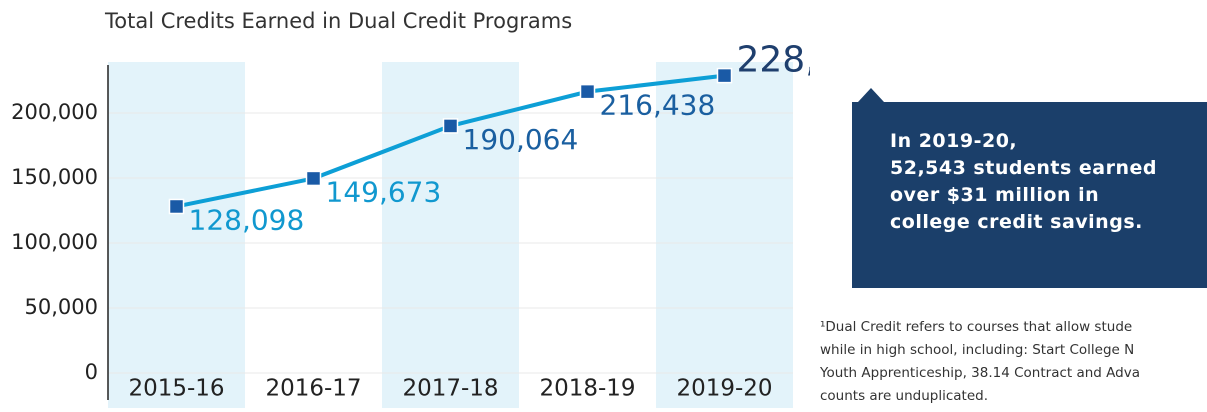 The width and height of the screenshot is (1207, 412). I want to click on callout-line: 52,543 students earned, so click(1023, 168).